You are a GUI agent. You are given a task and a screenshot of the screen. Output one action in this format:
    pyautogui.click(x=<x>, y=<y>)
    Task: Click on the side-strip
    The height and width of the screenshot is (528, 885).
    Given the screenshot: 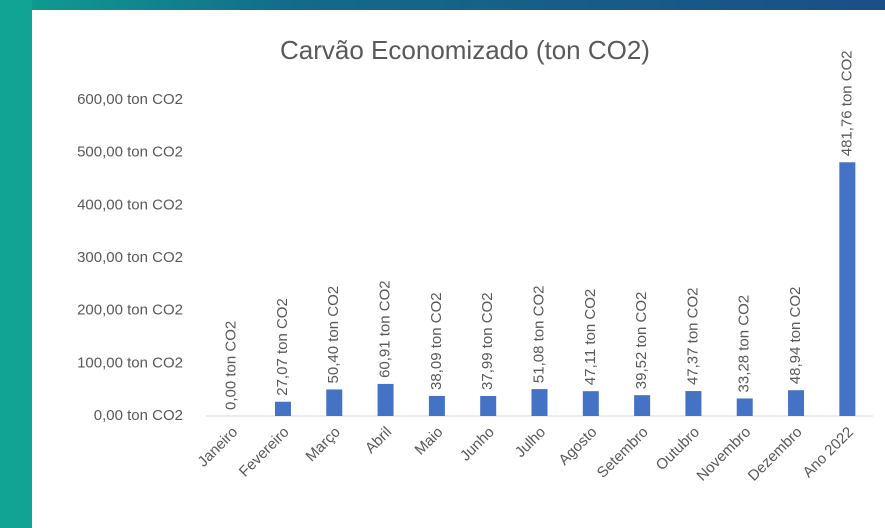 What is the action you would take?
    pyautogui.click(x=16, y=264)
    